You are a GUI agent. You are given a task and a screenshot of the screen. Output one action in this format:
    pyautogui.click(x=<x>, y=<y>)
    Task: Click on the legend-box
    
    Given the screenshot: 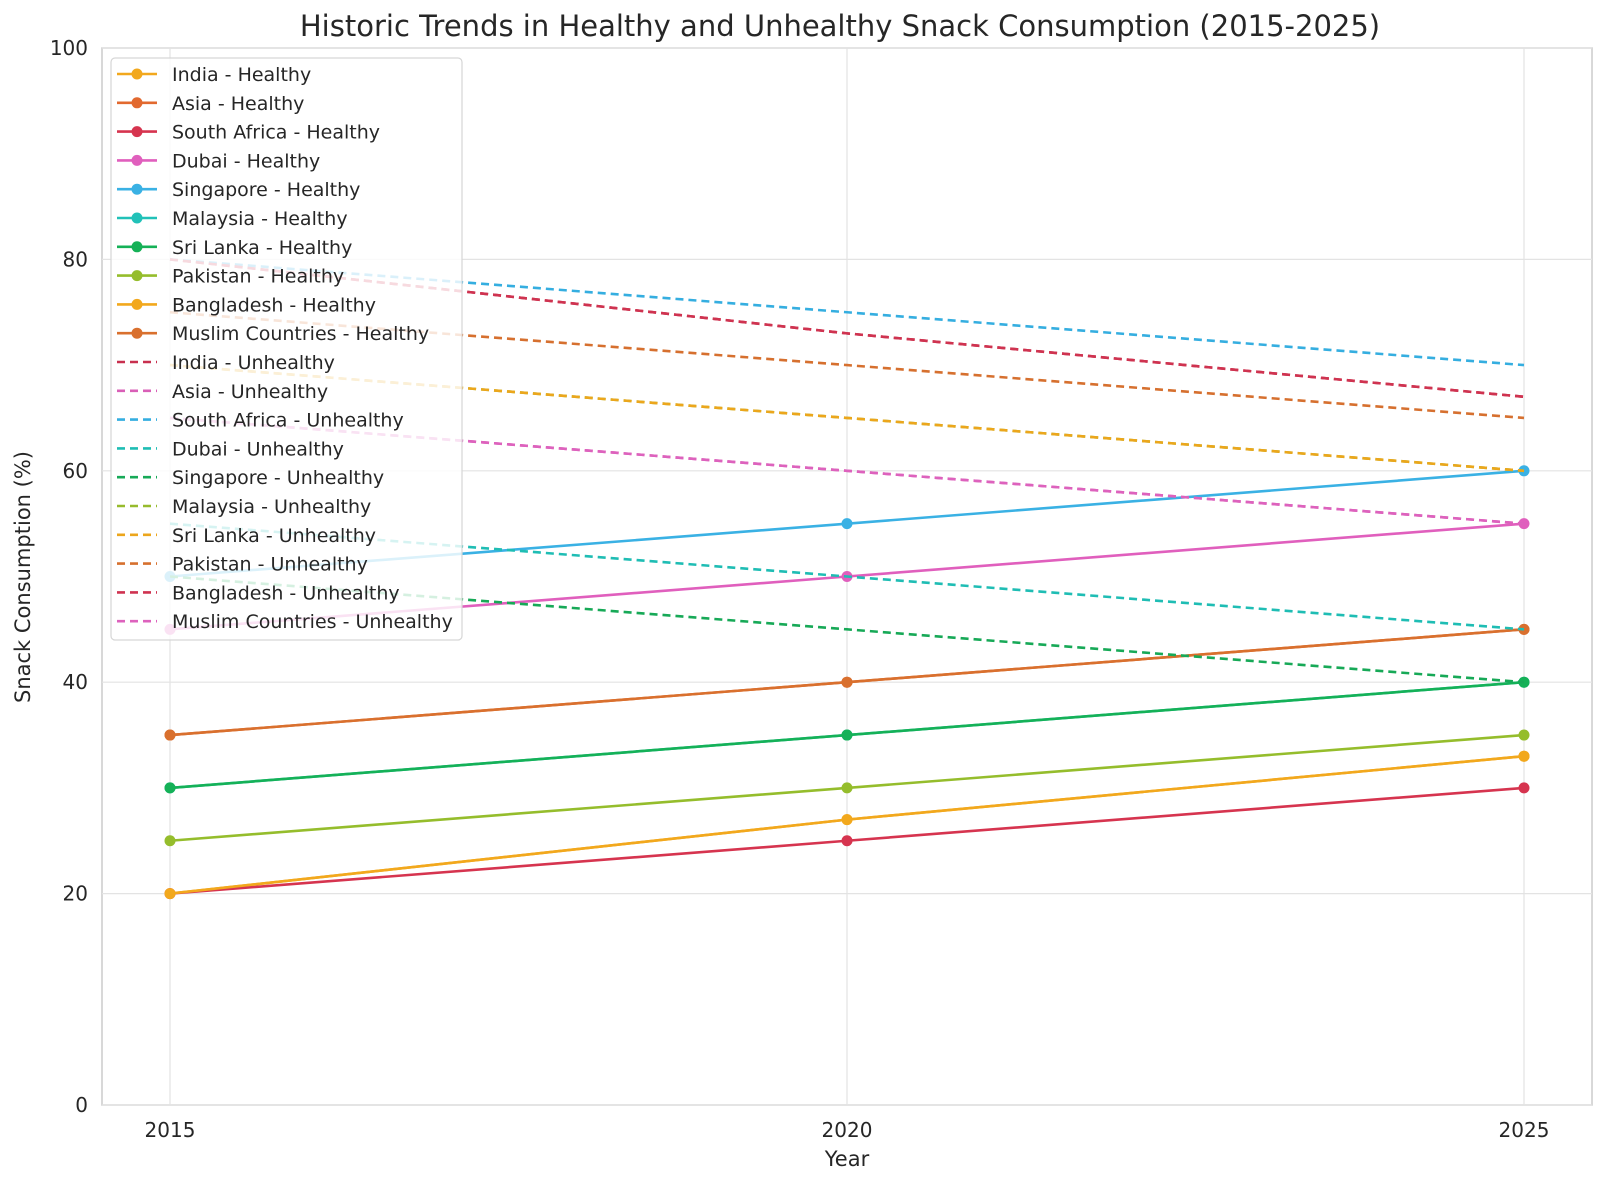 What is the action you would take?
    pyautogui.click(x=286, y=349)
    